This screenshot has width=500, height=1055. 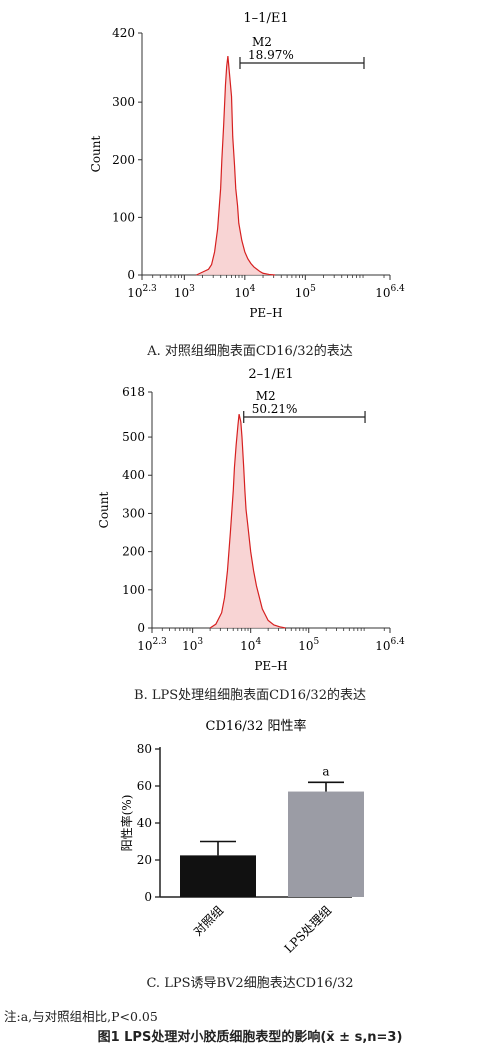 I want to click on y-tick-label: 400, so click(x=133, y=475).